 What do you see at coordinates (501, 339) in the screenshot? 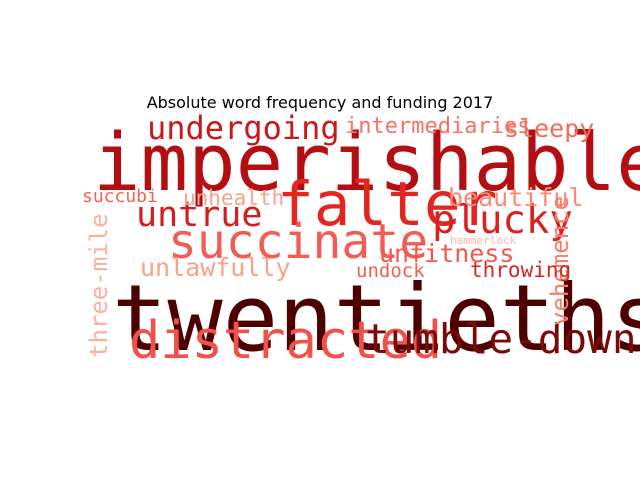
I see `word-tumble-down: tumble-down` at bounding box center [501, 339].